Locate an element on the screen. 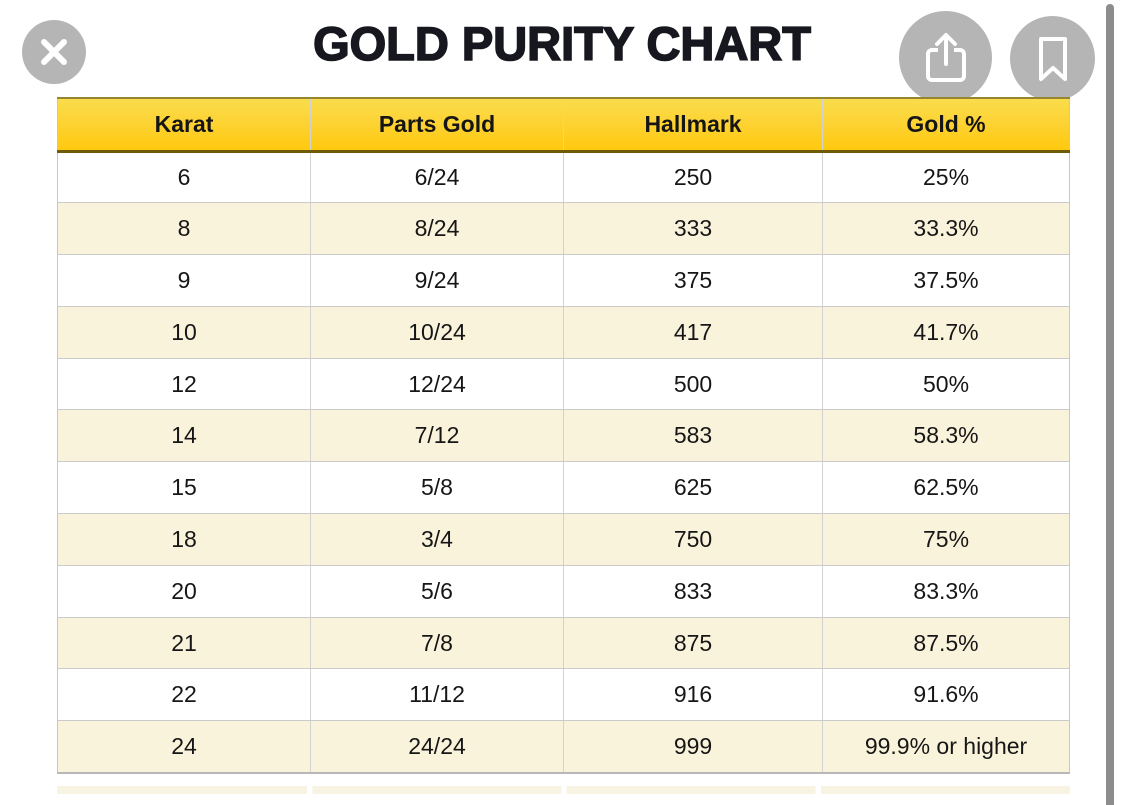 Image resolution: width=1124 pixels, height=805 pixels. cell-gold-pct: 62.5% is located at coordinates (946, 488).